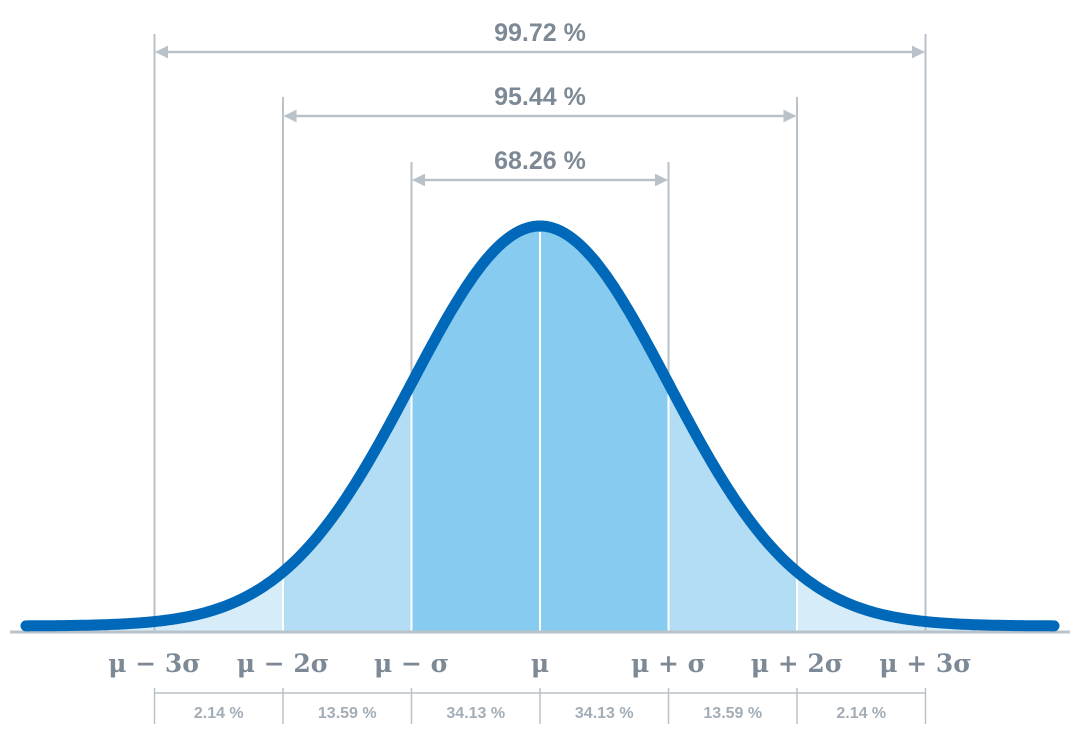 This screenshot has height=746, width=1080. What do you see at coordinates (540, 161) in the screenshot?
I see `range-label-1sigma: 68.26 %` at bounding box center [540, 161].